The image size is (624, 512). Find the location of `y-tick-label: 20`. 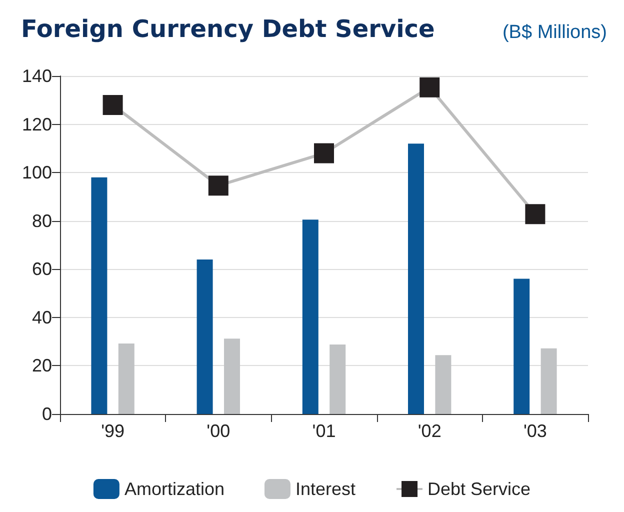

y-tick-label: 20 is located at coordinates (42, 366).